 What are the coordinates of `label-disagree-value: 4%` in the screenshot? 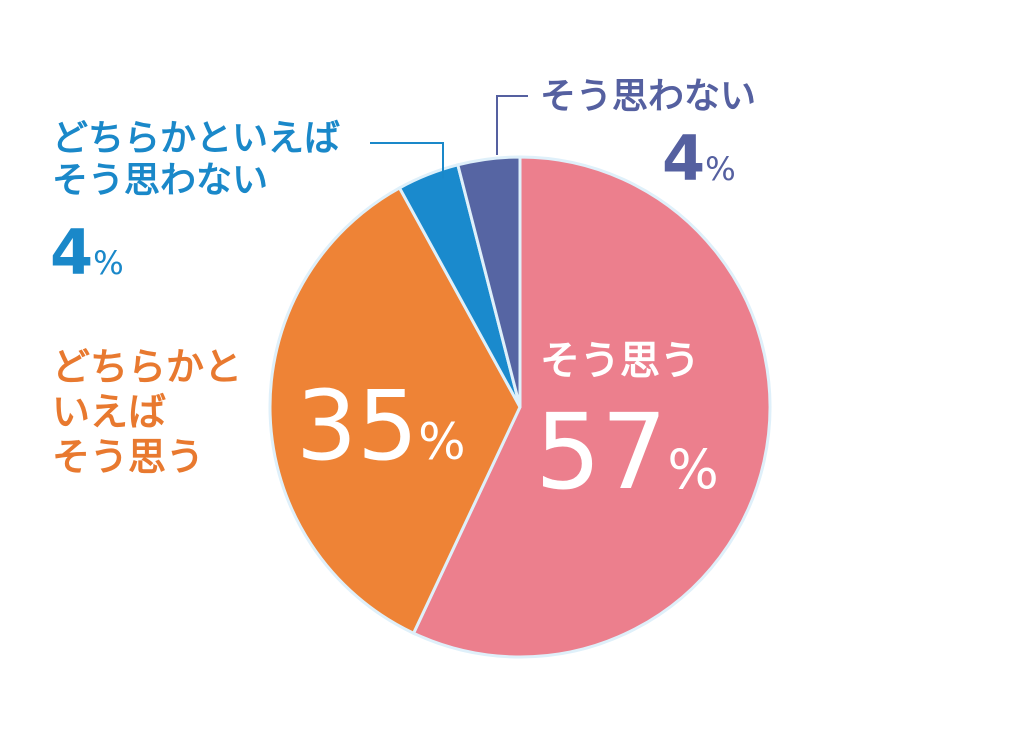 It's located at (699, 159).